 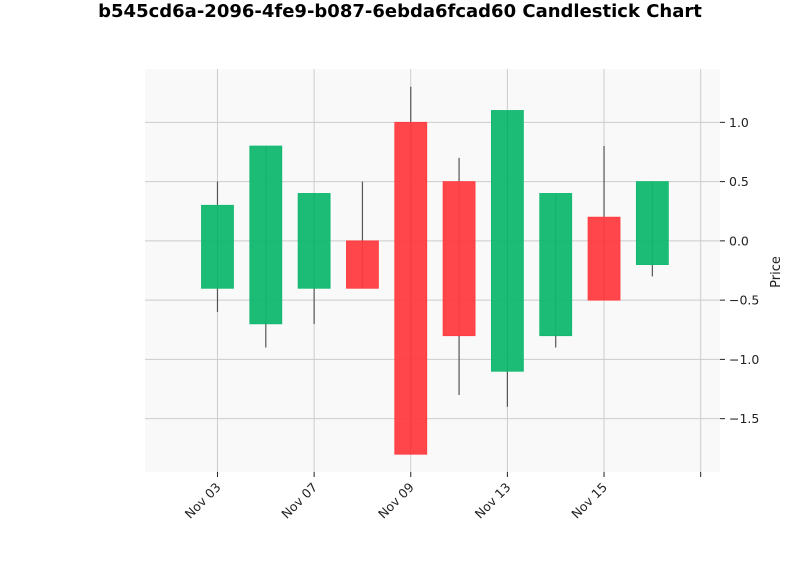 What do you see at coordinates (396, 500) in the screenshot?
I see `x-tick-label: Nov 09` at bounding box center [396, 500].